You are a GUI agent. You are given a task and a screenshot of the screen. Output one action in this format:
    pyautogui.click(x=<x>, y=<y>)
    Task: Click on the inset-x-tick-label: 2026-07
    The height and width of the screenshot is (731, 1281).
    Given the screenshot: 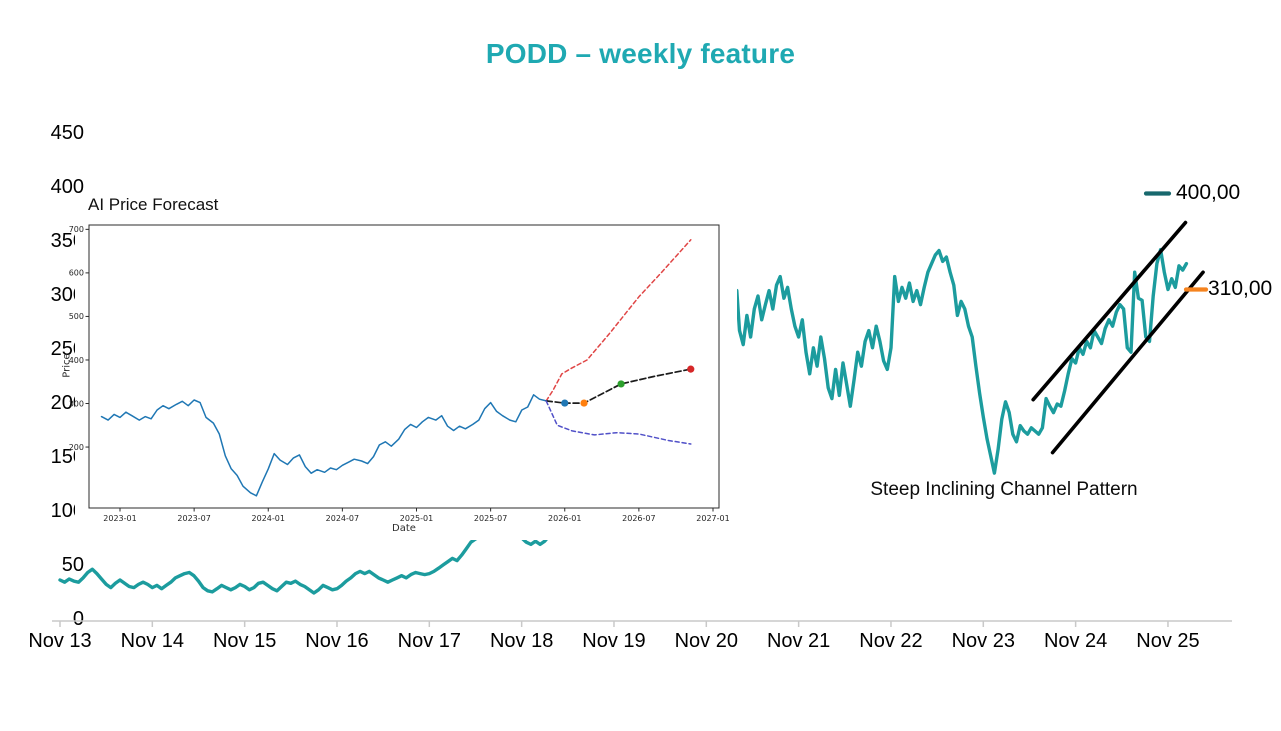 What is the action you would take?
    pyautogui.click(x=638, y=518)
    